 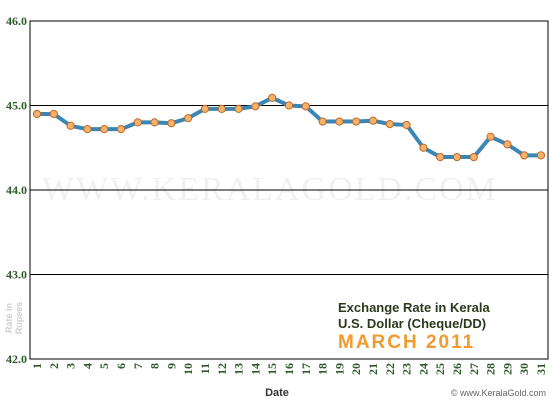 I want to click on x-tick-label: 22, so click(x=390, y=369).